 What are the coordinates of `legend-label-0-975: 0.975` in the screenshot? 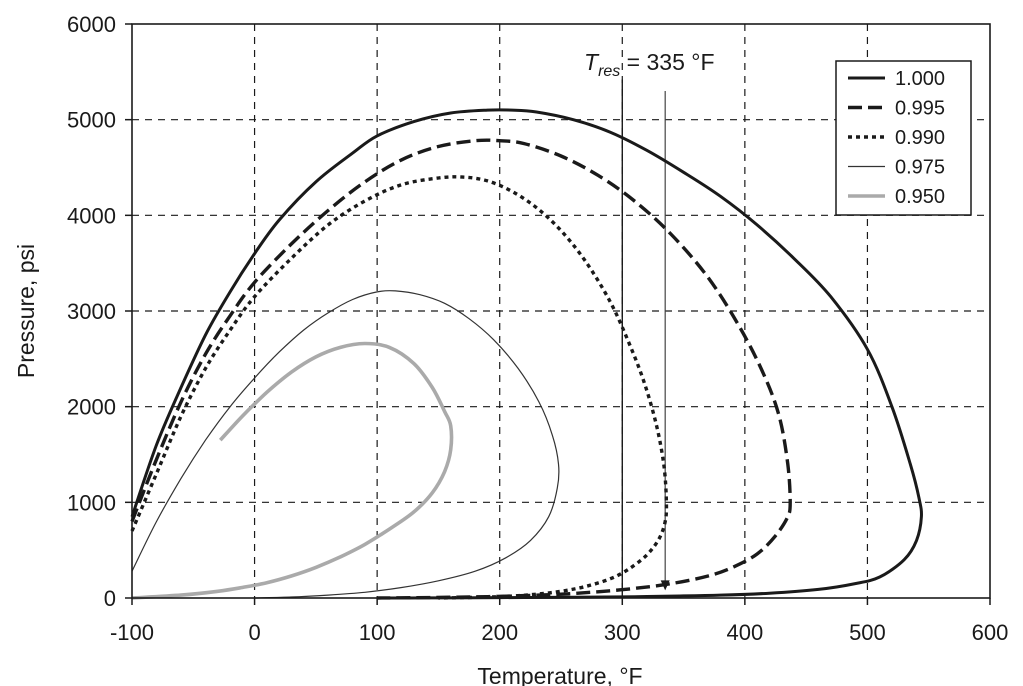 It's located at (920, 168).